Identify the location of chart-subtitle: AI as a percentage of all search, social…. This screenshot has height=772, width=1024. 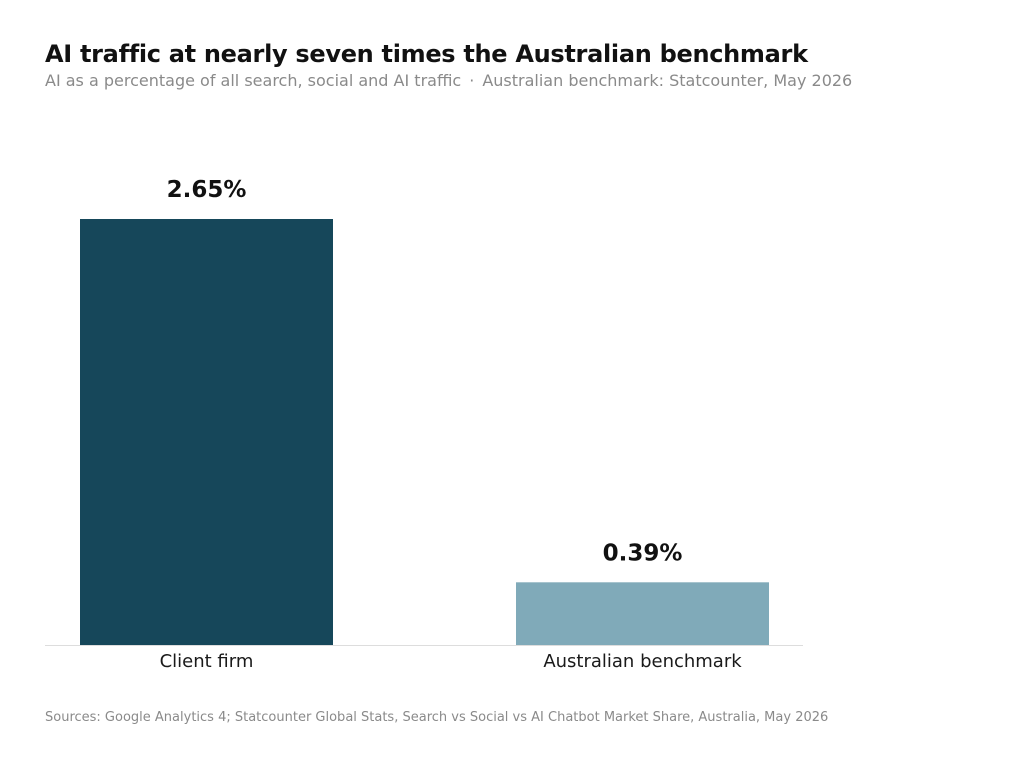
(448, 80).